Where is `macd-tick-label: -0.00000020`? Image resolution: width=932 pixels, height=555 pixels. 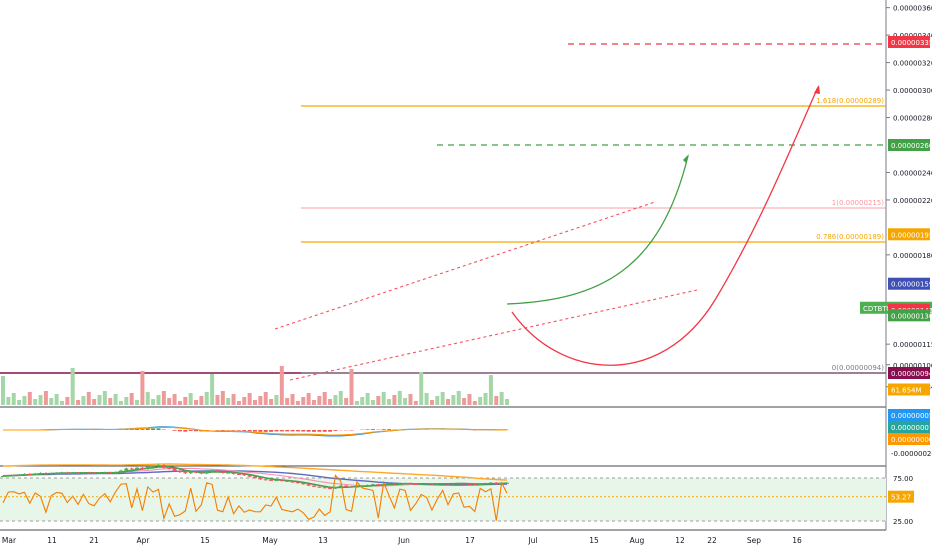
macd-tick-label: -0.00000020 is located at coordinates (911, 454).